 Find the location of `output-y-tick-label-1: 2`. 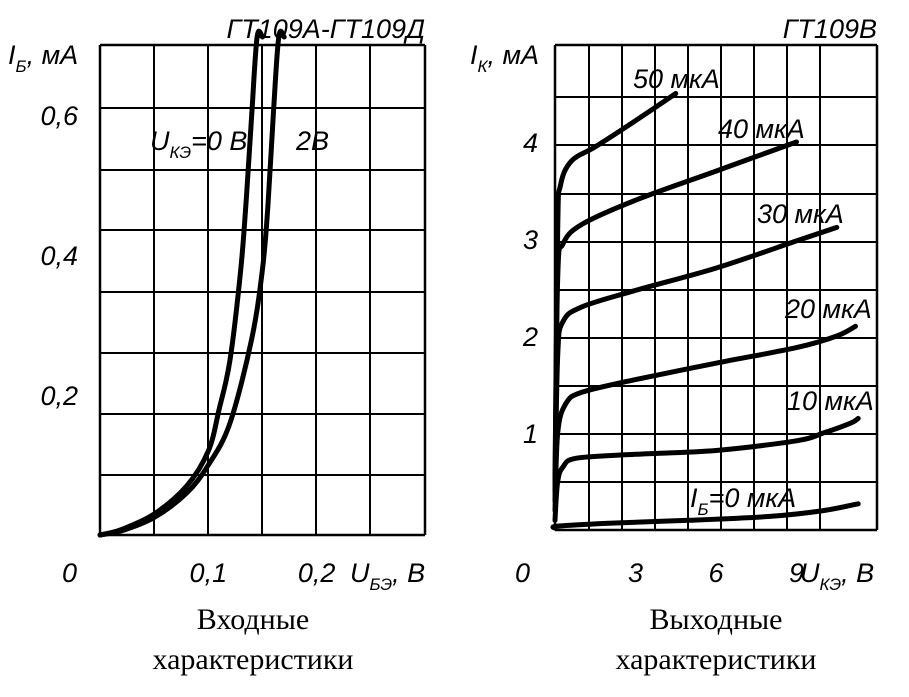

output-y-tick-label-1: 2 is located at coordinates (530, 337).